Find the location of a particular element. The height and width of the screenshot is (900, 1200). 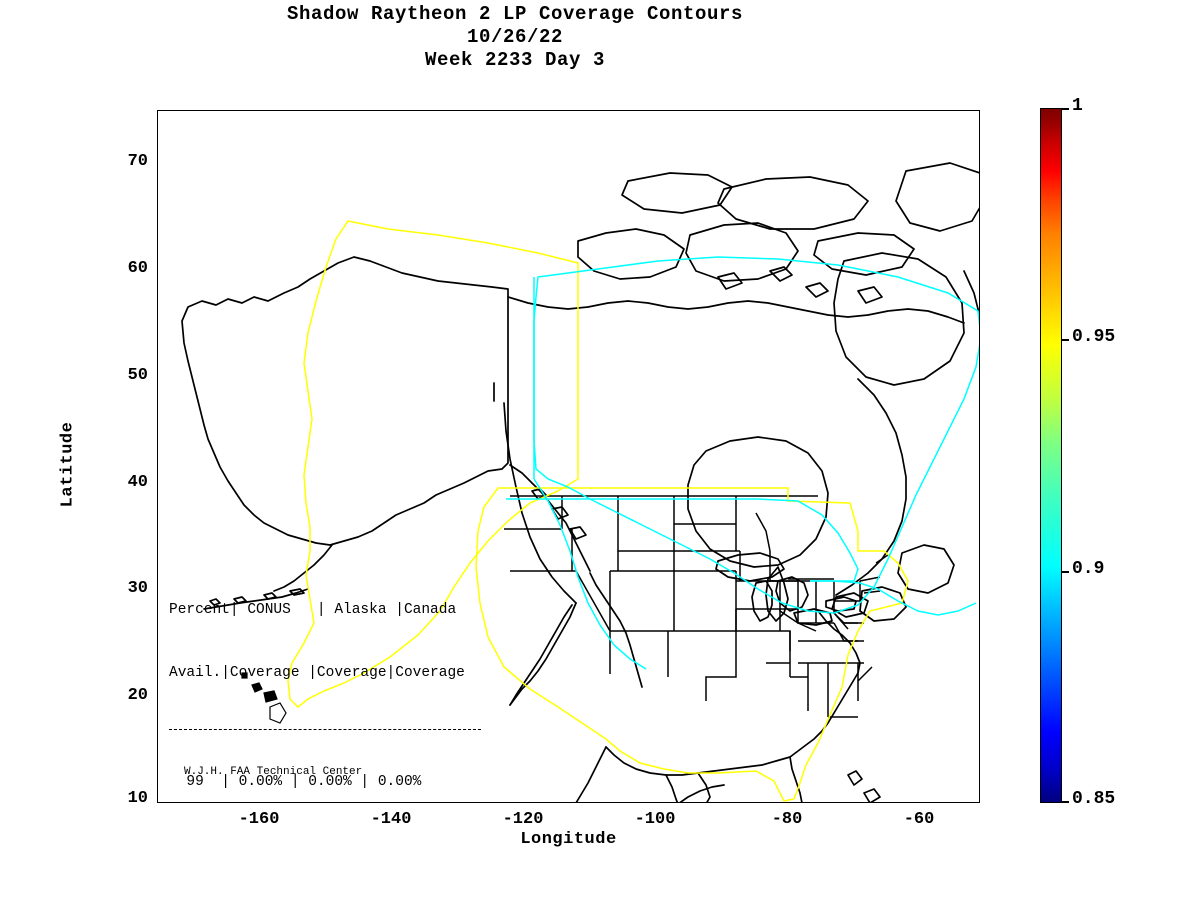

gulf-st-lawrence is located at coordinates (850, 605).